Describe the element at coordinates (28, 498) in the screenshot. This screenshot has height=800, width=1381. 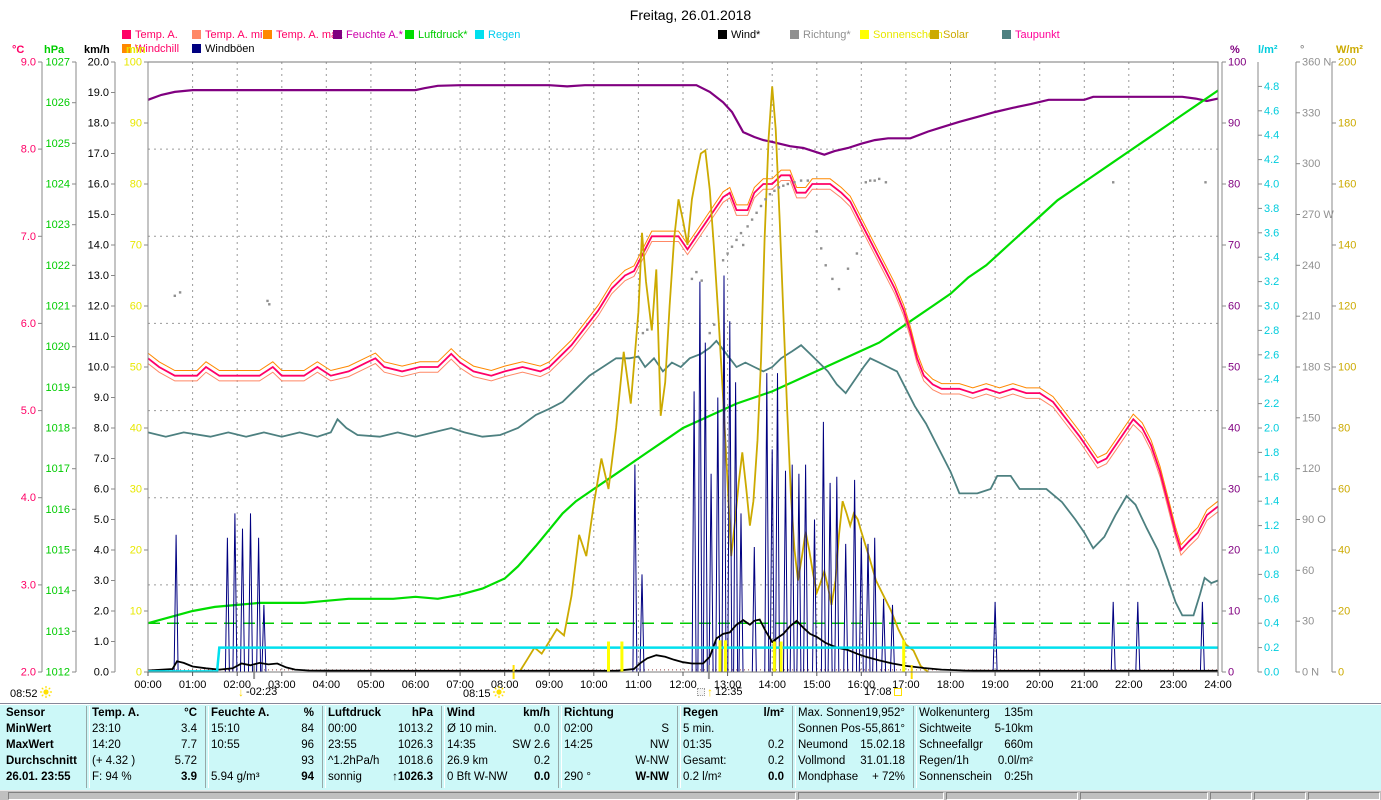
I see `svg-text: 4.0` at that location.